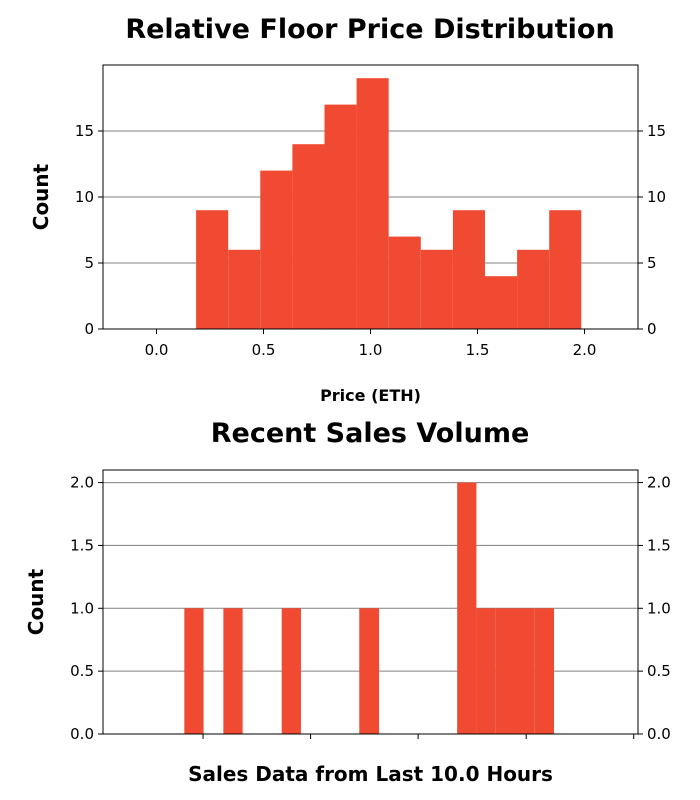 This screenshot has width=700, height=800. Describe the element at coordinates (370, 395) in the screenshot. I see `x-axis-label: Price (ETH)` at that location.